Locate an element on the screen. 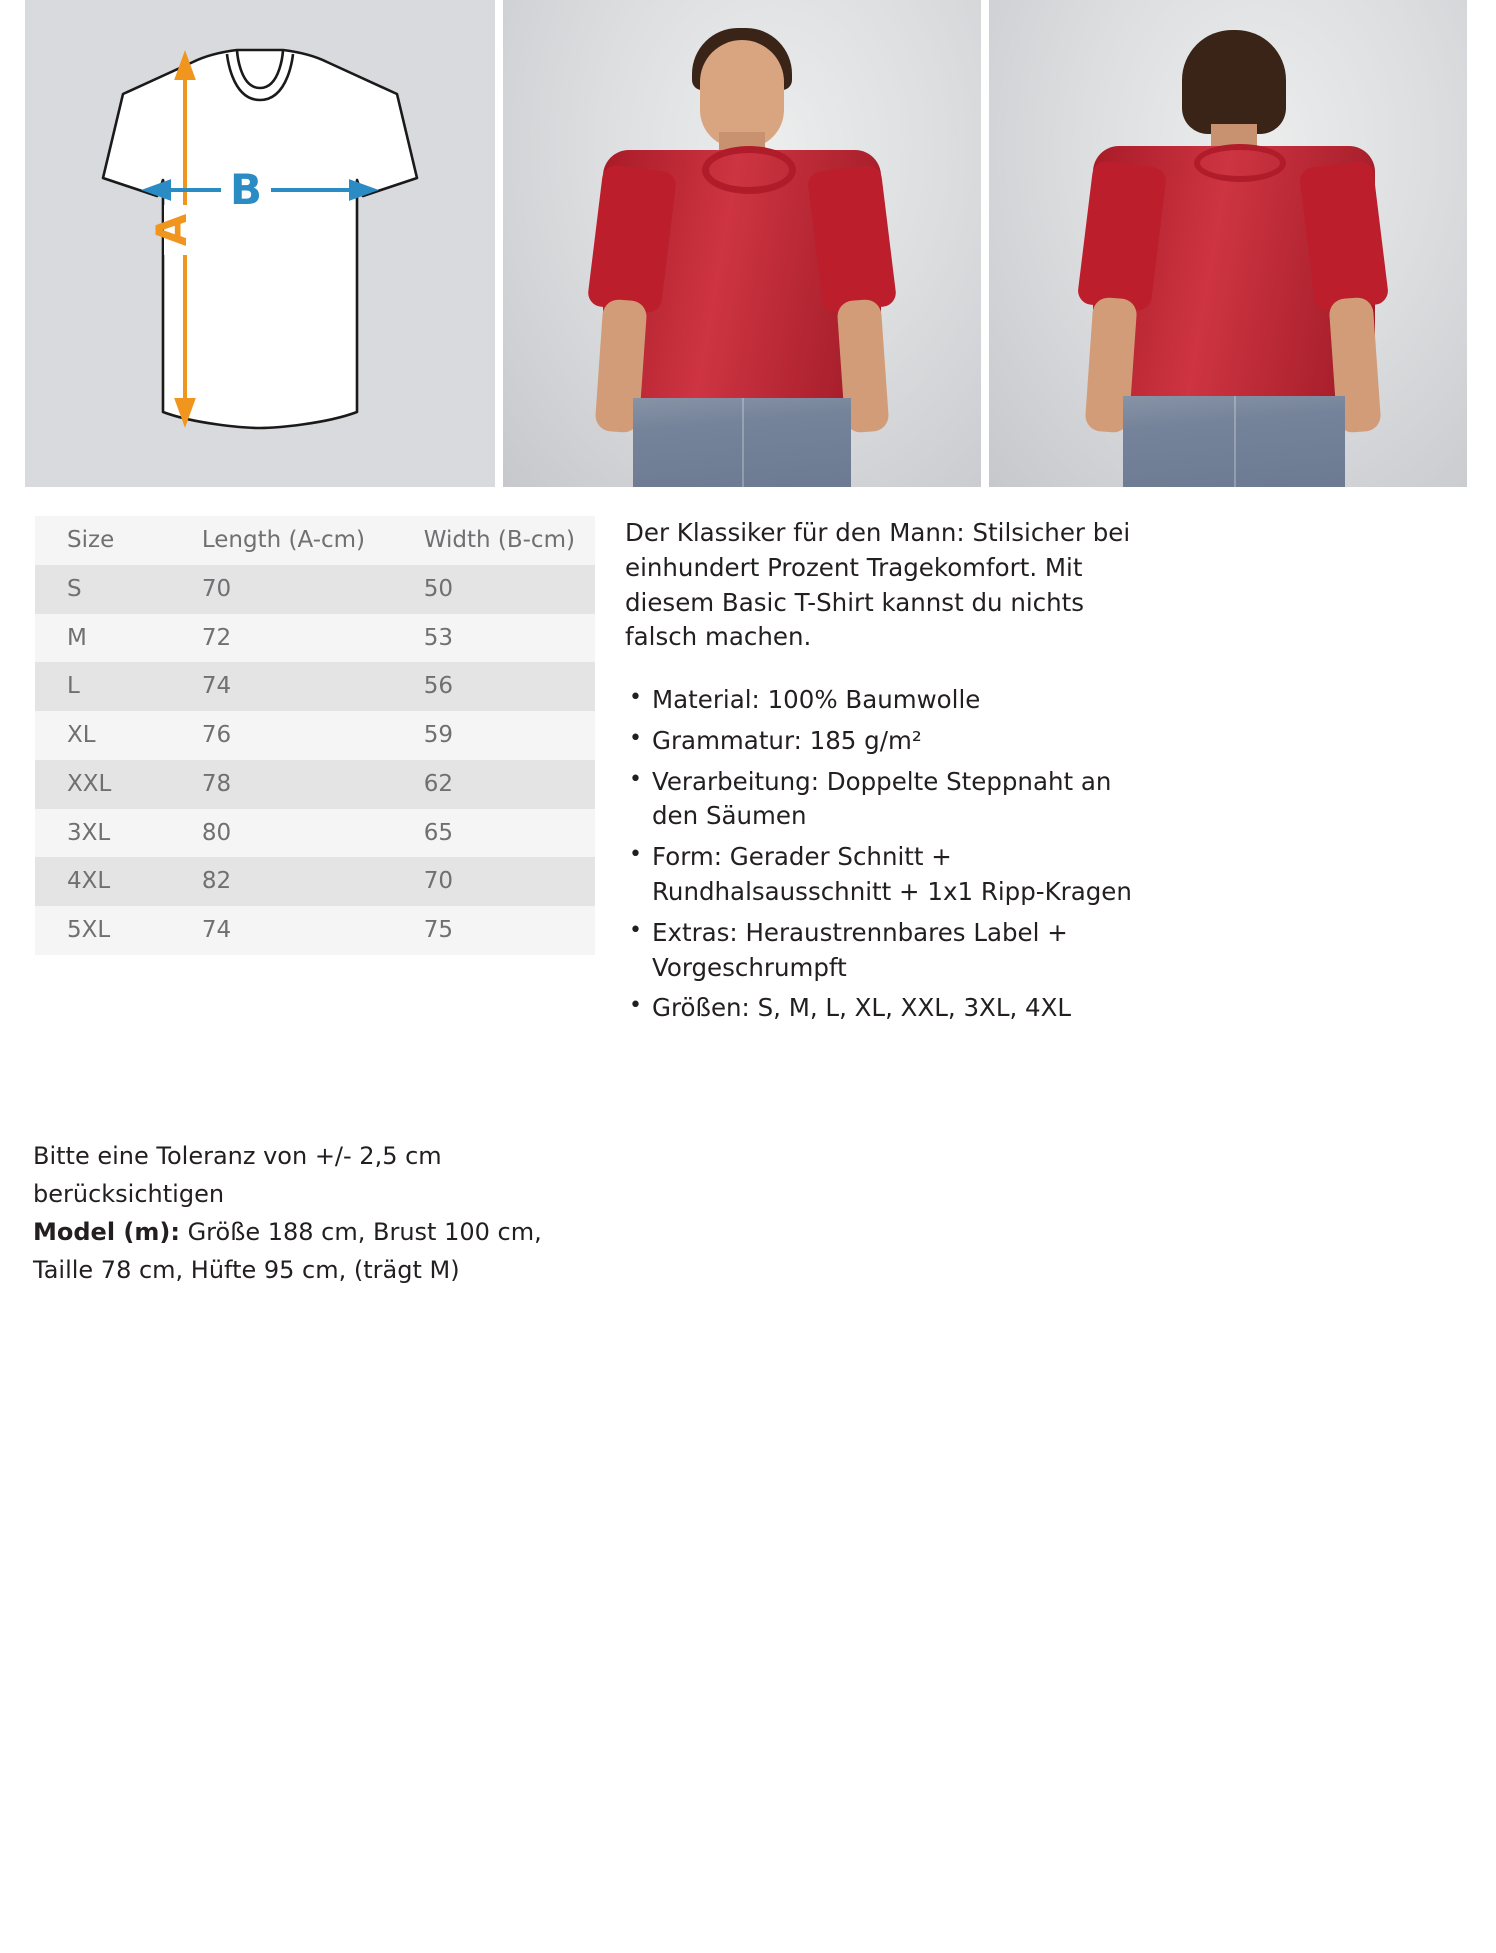  cell-length: 82 is located at coordinates (280, 881).